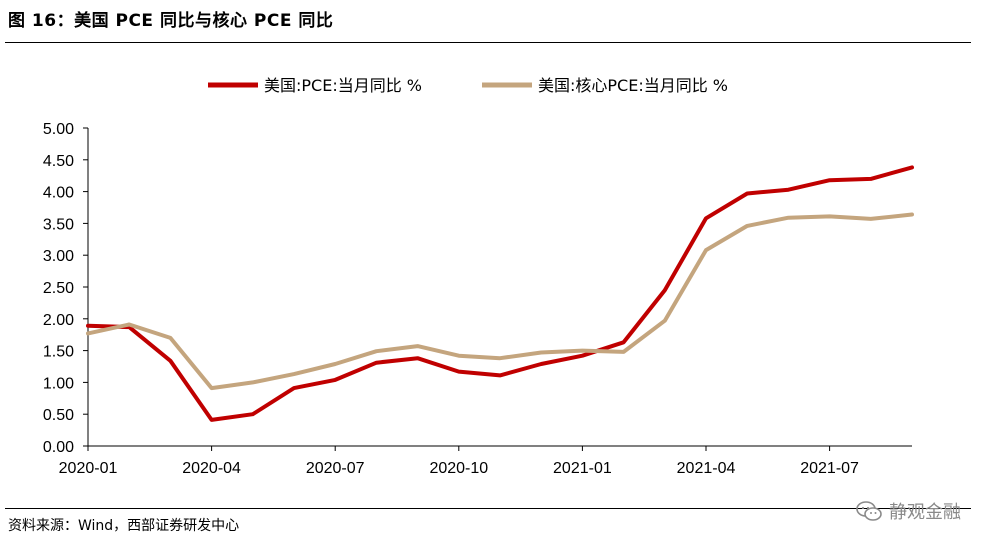 The width and height of the screenshot is (993, 552). Describe the element at coordinates (633, 85) in the screenshot. I see `legend-label: 美国:核心PCE:当月同比 %` at that location.